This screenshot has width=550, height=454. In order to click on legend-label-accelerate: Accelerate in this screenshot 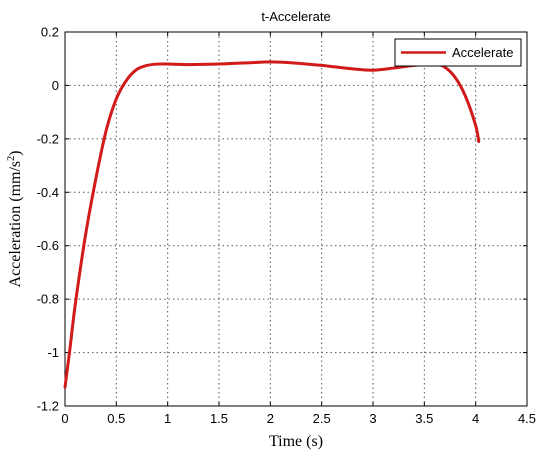, I will do `click(482, 52)`.